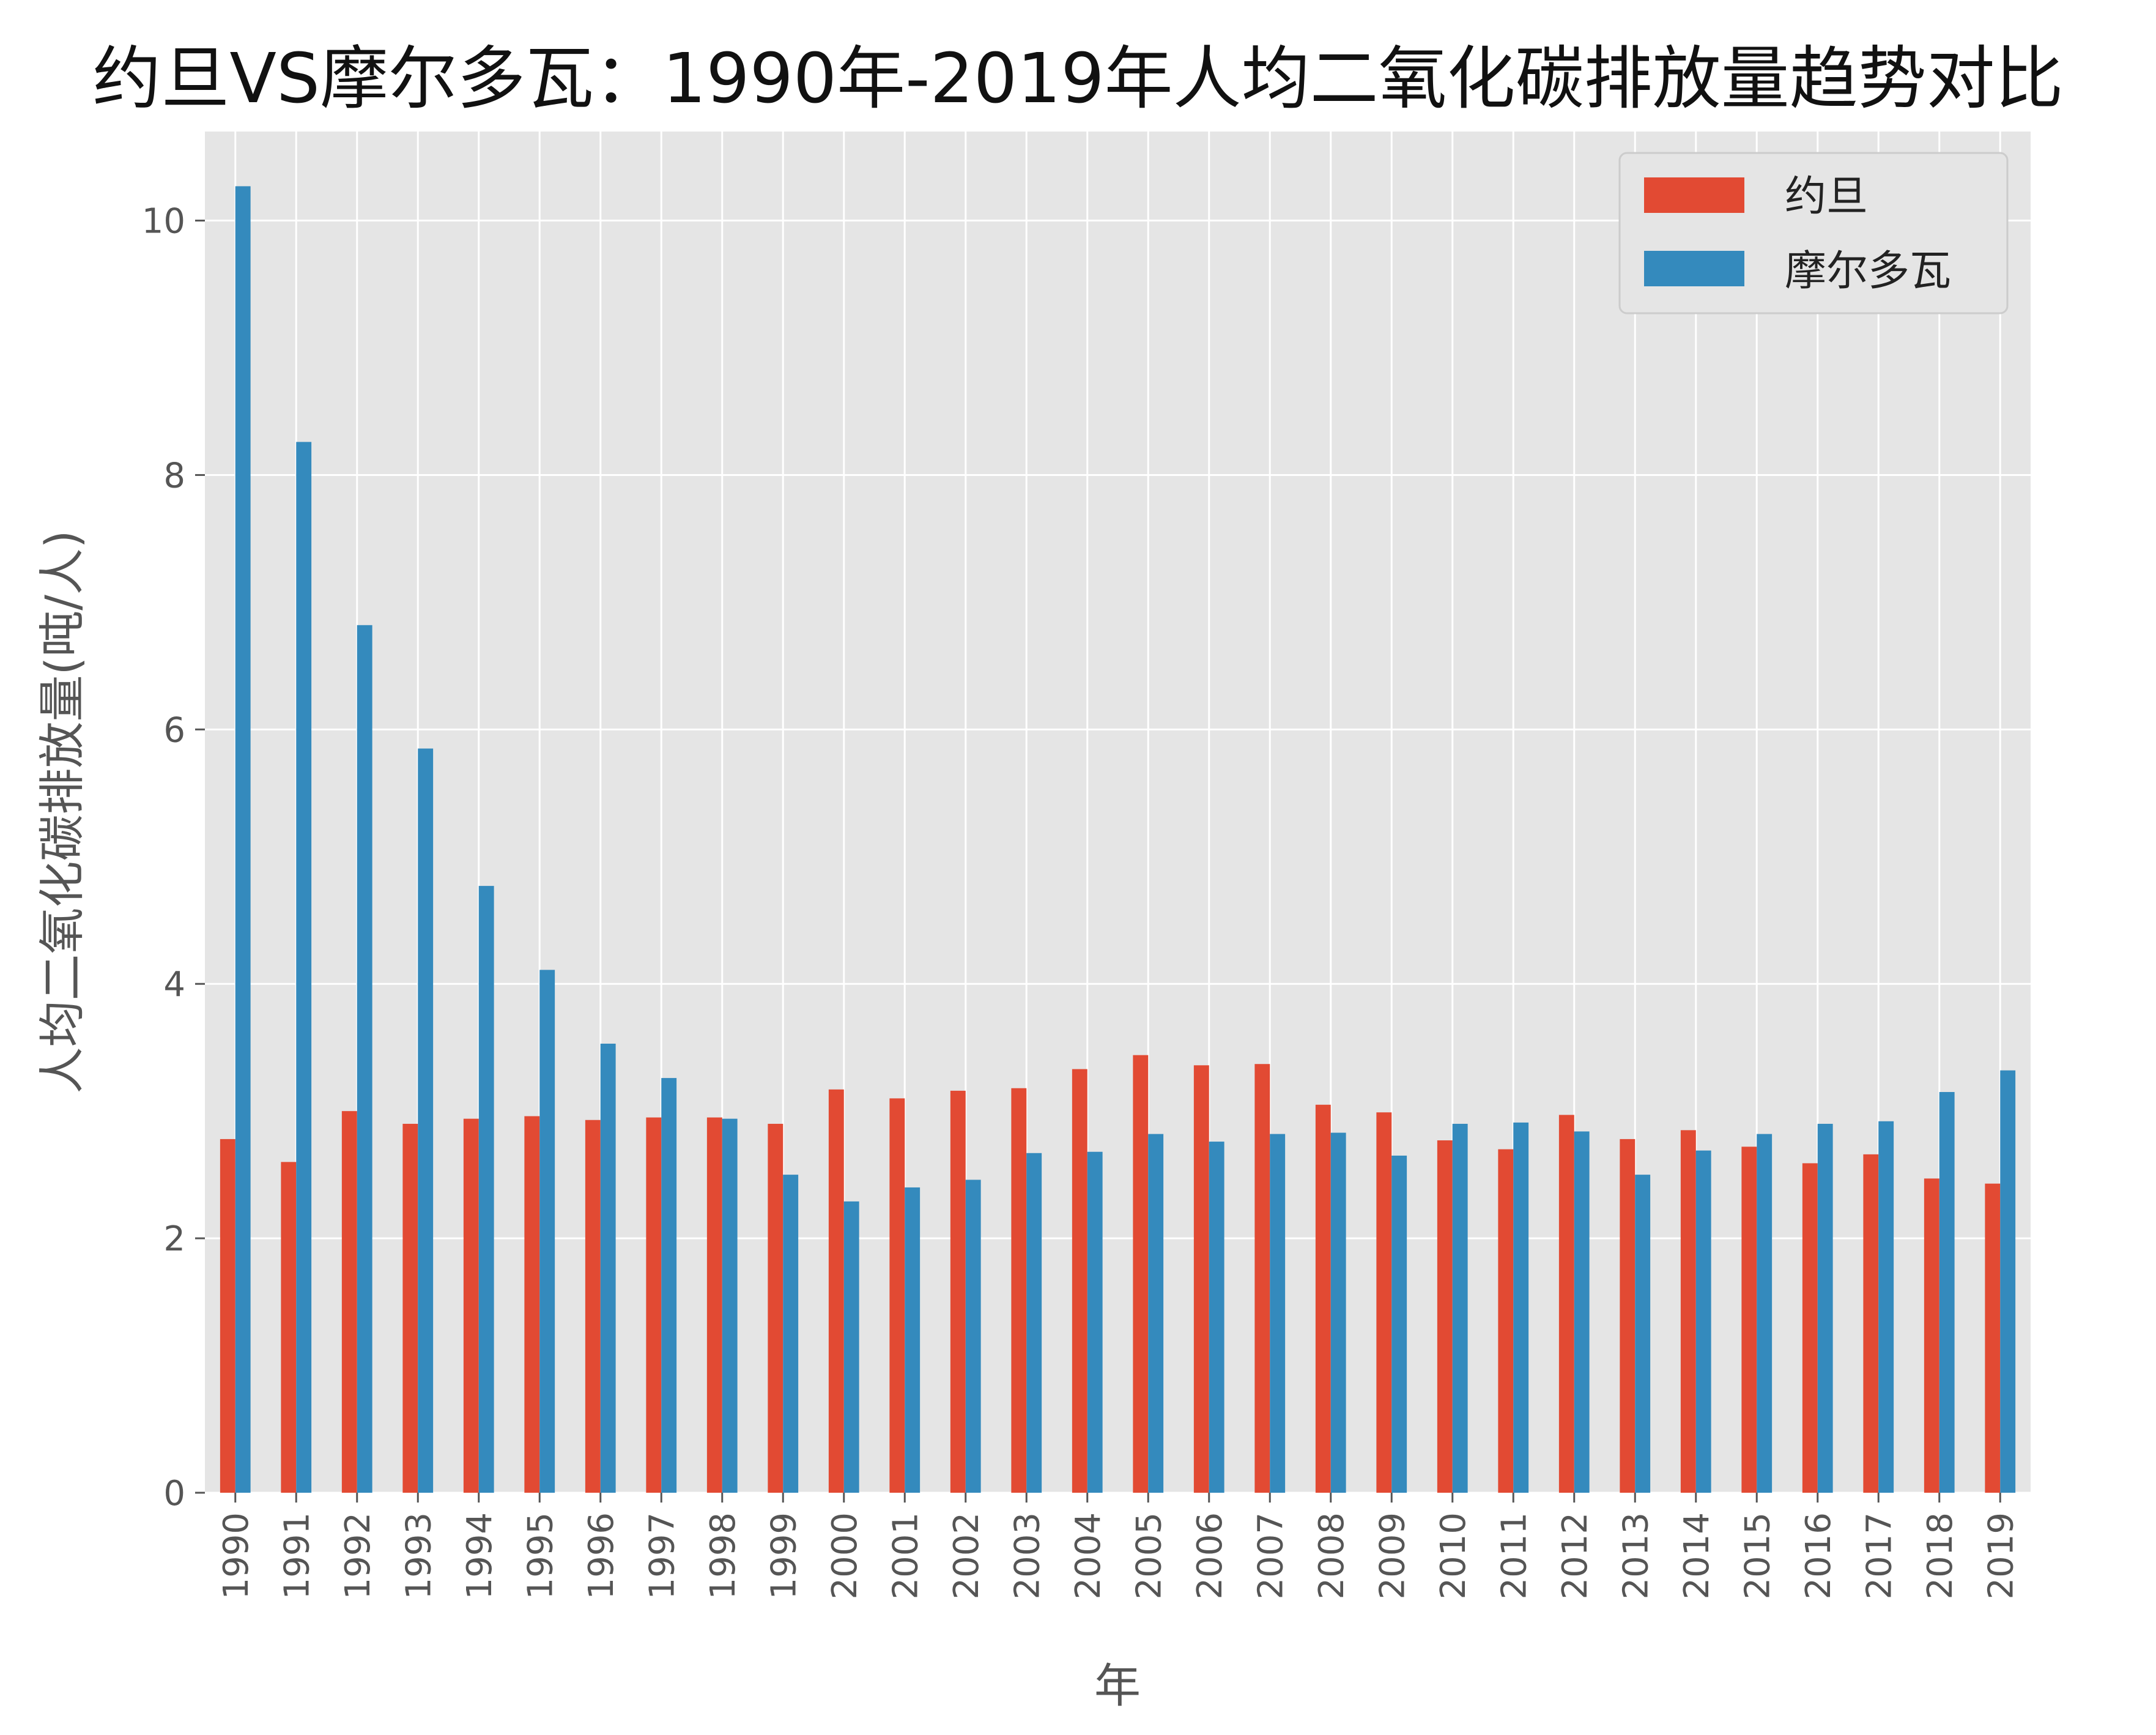 The height and width of the screenshot is (1735, 2156). What do you see at coordinates (1826, 197) in the screenshot?
I see `legend-label-jordan: 约旦` at bounding box center [1826, 197].